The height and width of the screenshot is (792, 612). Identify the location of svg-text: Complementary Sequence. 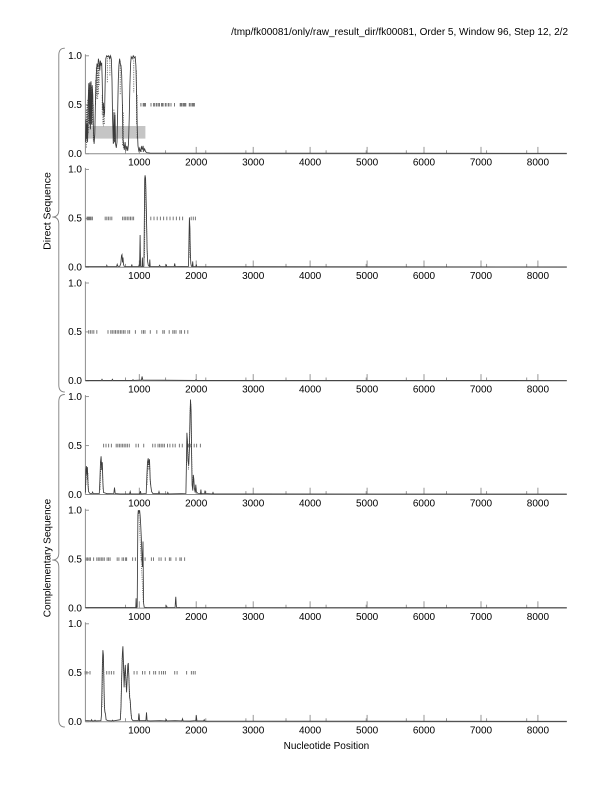
(48, 557).